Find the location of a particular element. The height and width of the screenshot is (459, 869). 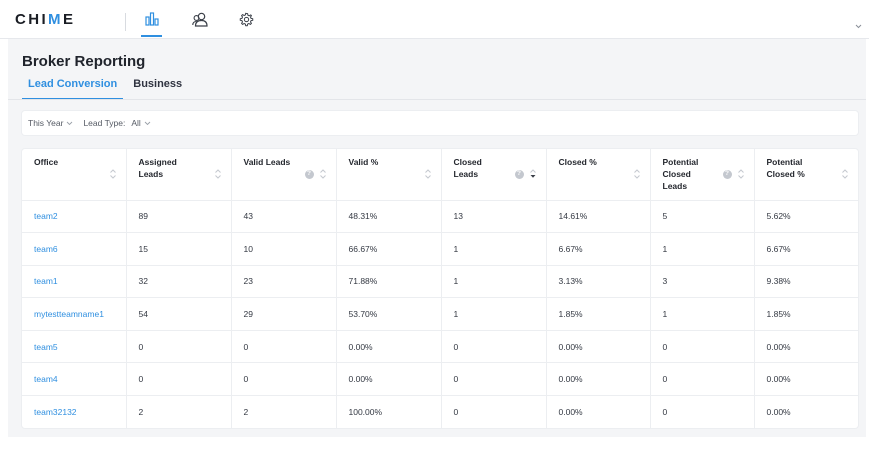

cell-potential-closed-percent: 9.38% is located at coordinates (806, 282).